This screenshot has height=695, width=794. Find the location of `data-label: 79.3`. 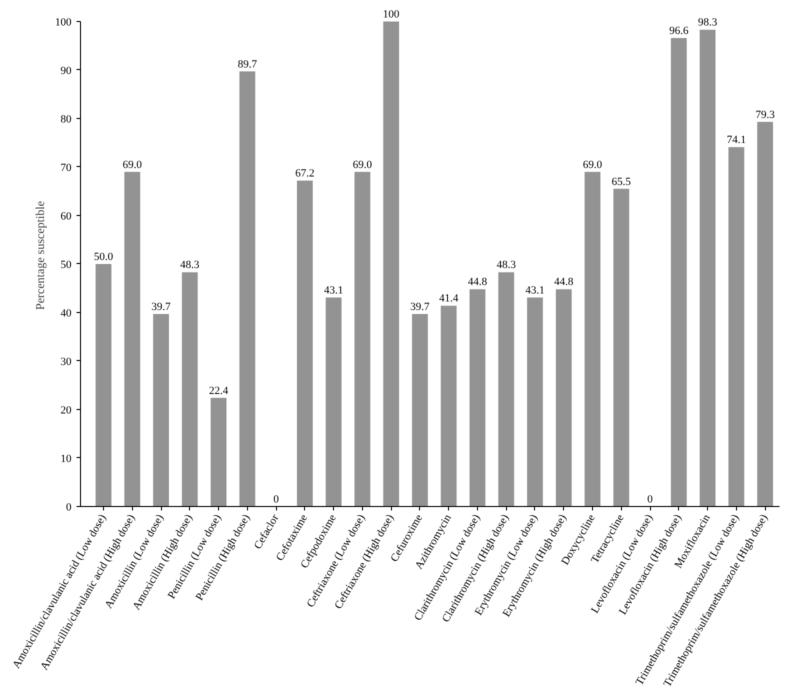

data-label: 79.3 is located at coordinates (765, 114).